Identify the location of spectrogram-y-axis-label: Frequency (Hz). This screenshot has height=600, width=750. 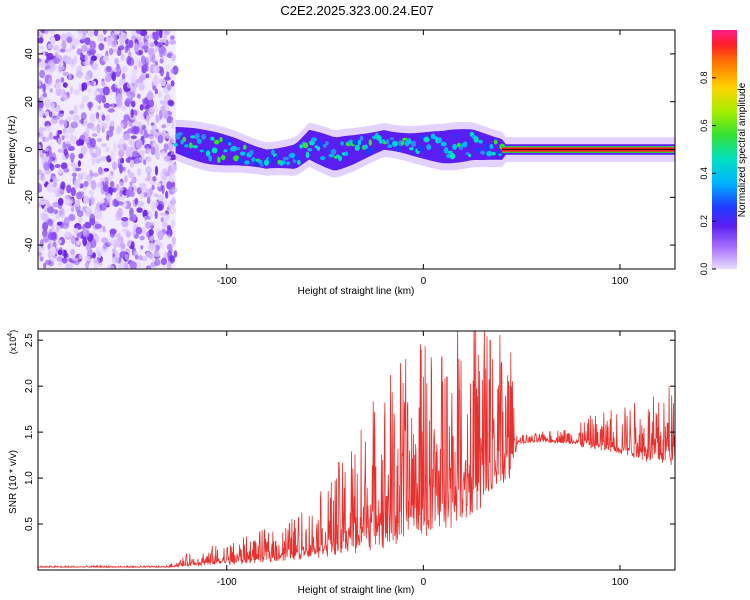
(12, 150).